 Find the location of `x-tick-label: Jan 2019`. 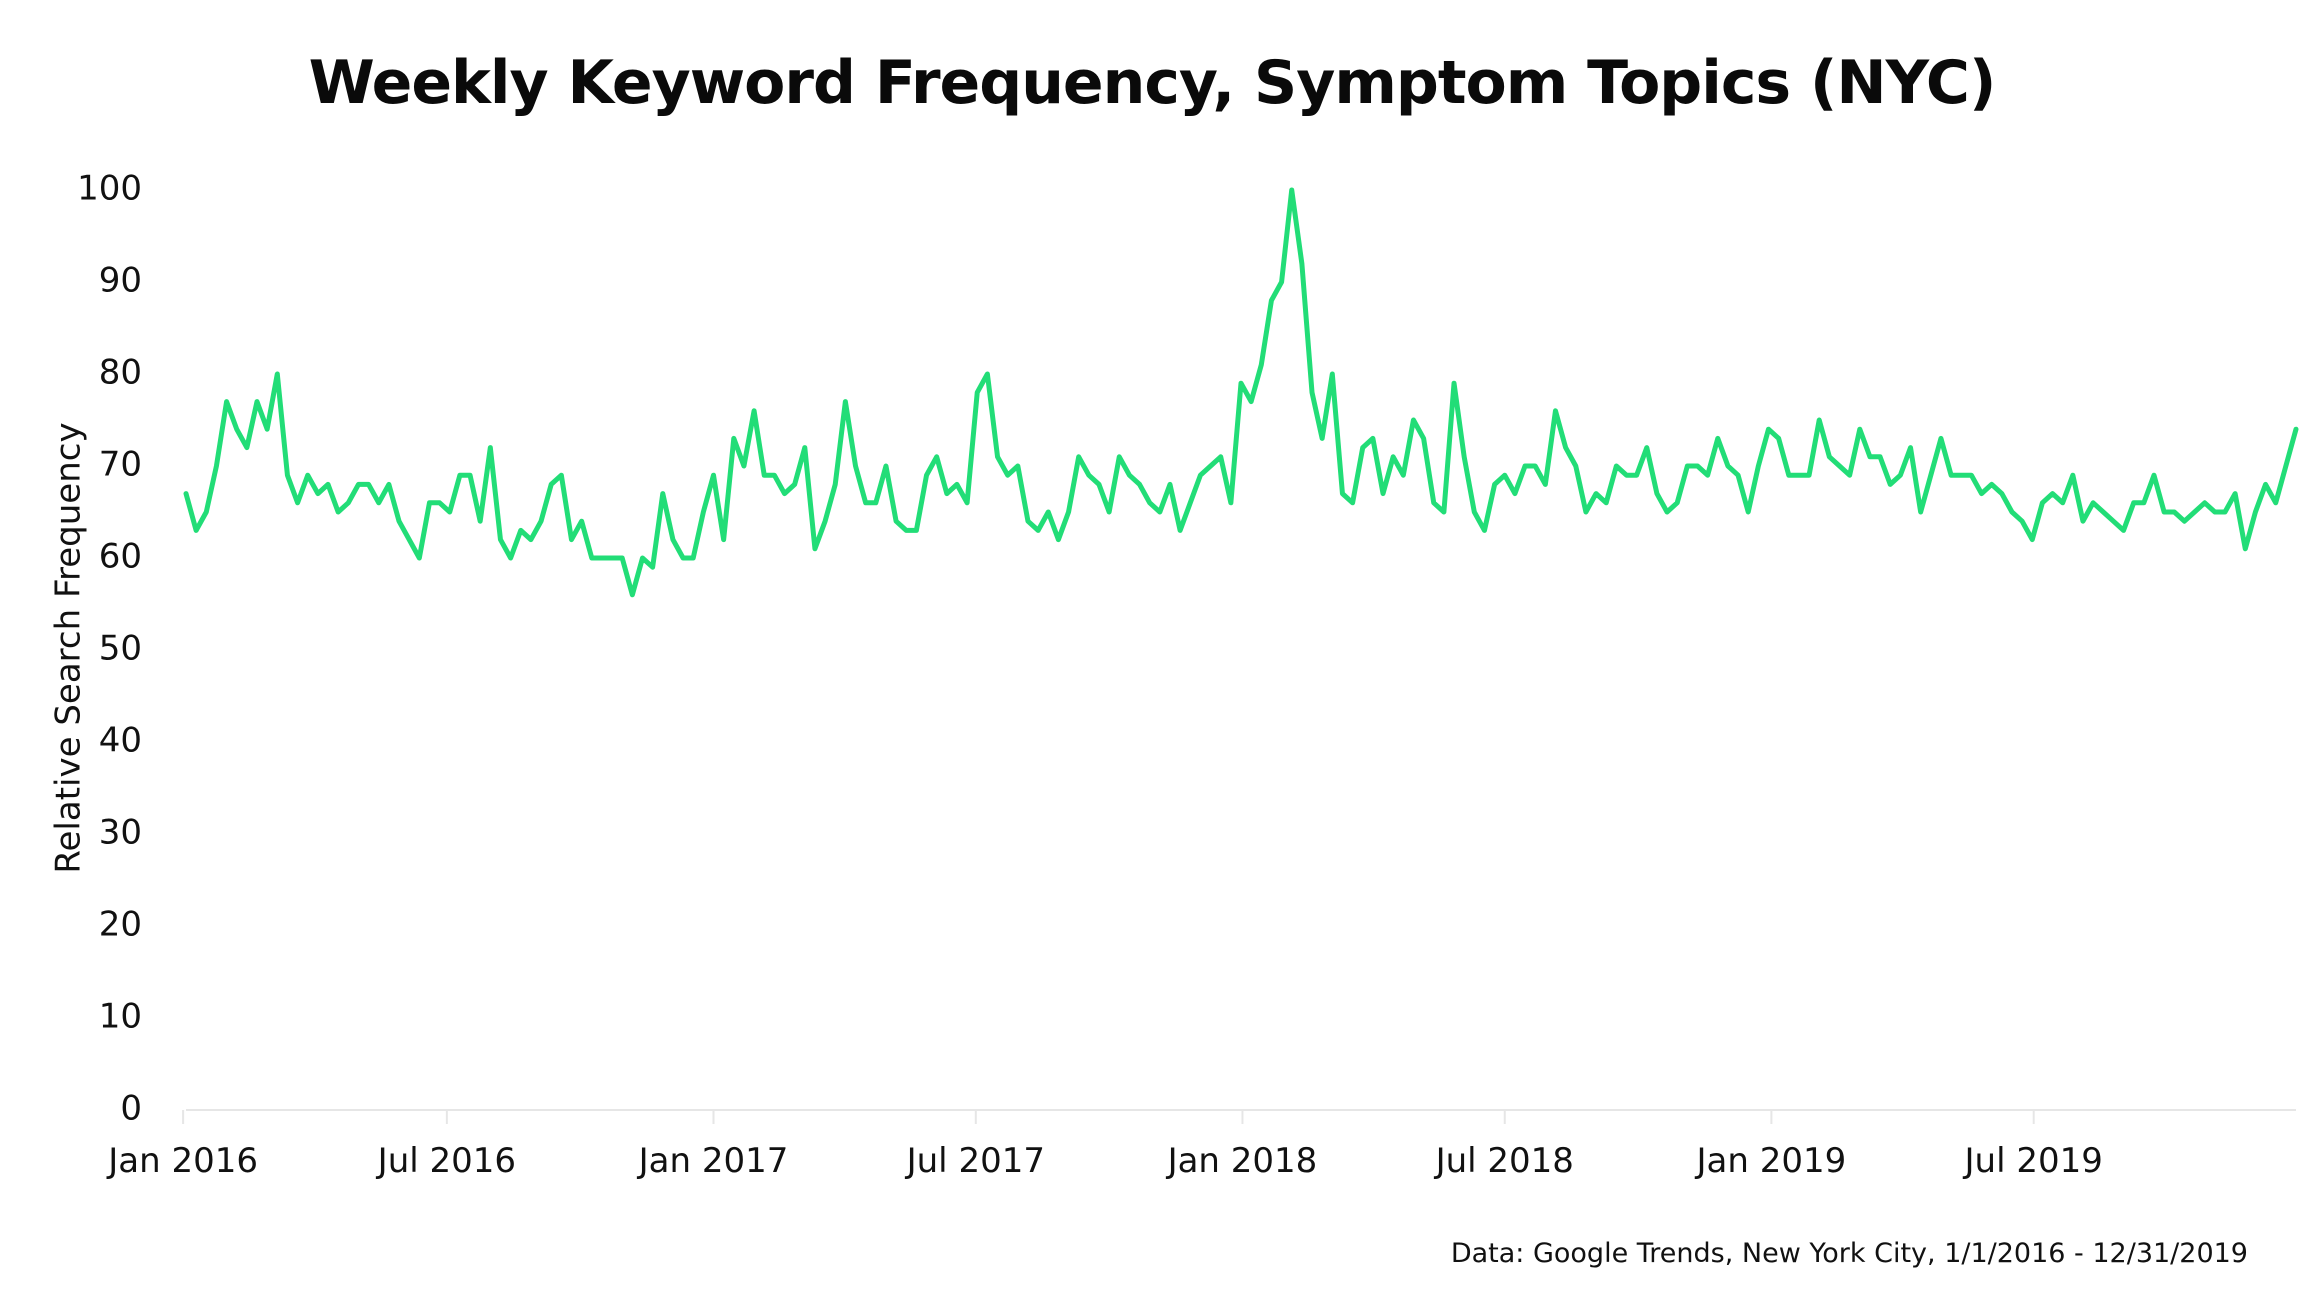

x-tick-label: Jan 2019 is located at coordinates (1771, 1161).